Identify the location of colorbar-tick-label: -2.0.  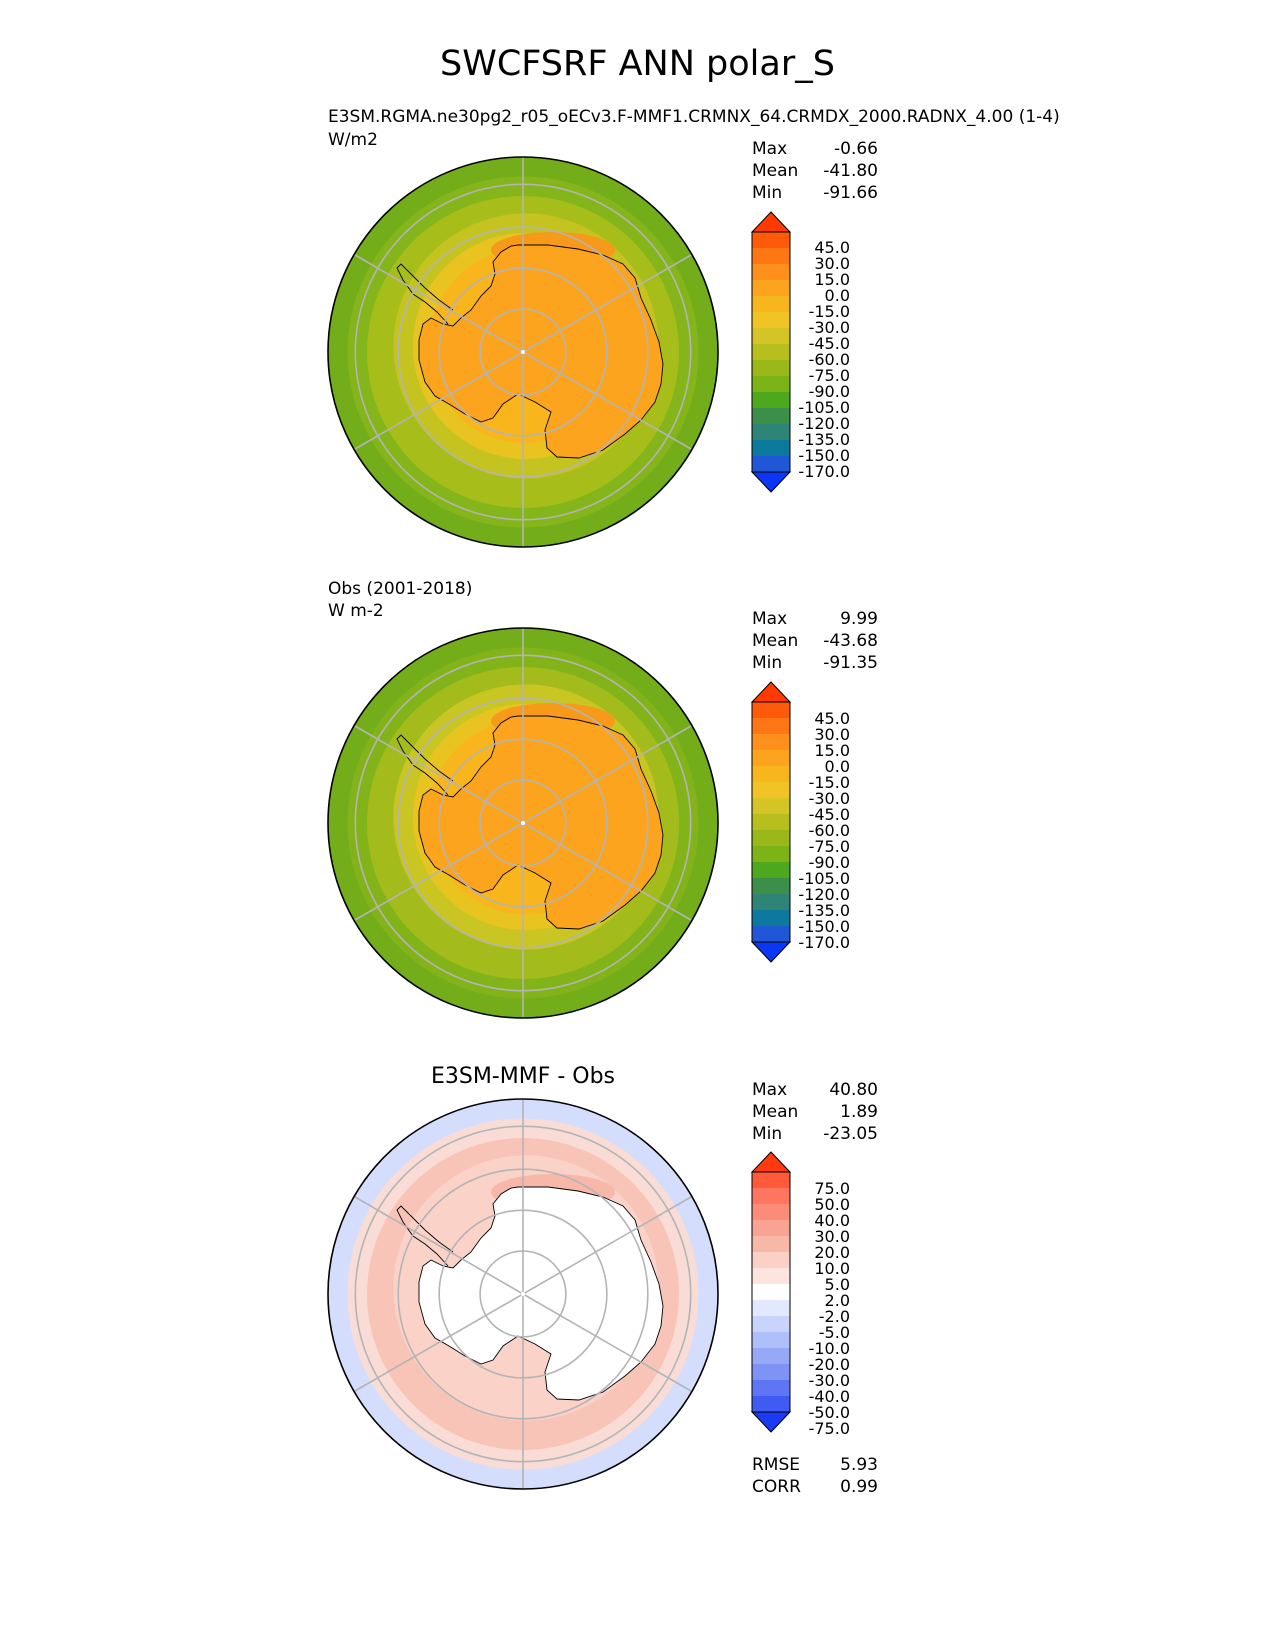
(834, 1316).